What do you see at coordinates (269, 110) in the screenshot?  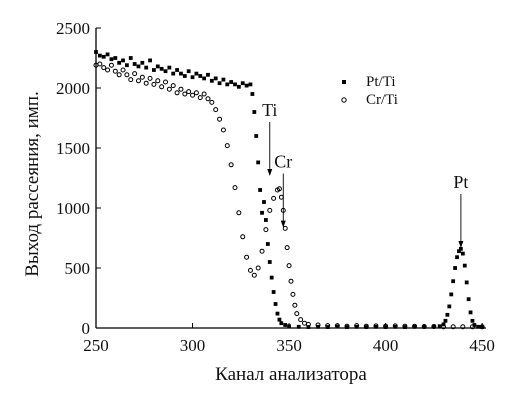 I see `annotation-label: Ti` at bounding box center [269, 110].